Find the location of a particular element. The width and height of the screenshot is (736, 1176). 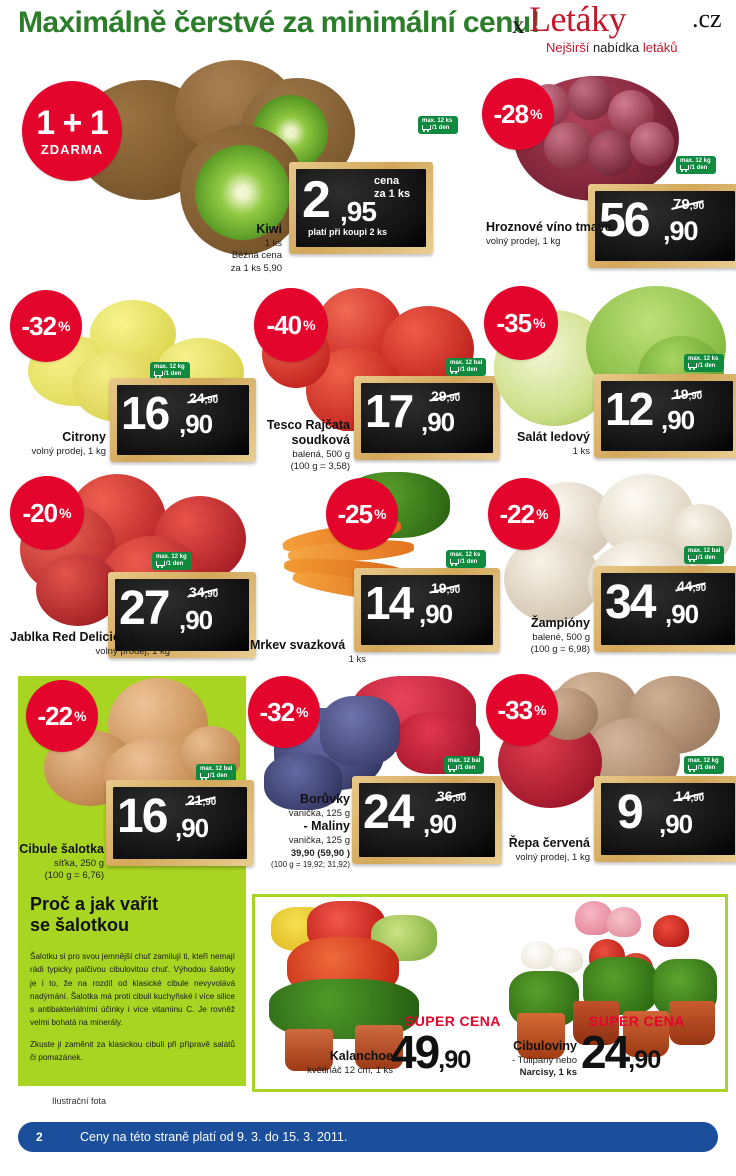

zampiony-price-dec: ,90 is located at coordinates (682, 614).